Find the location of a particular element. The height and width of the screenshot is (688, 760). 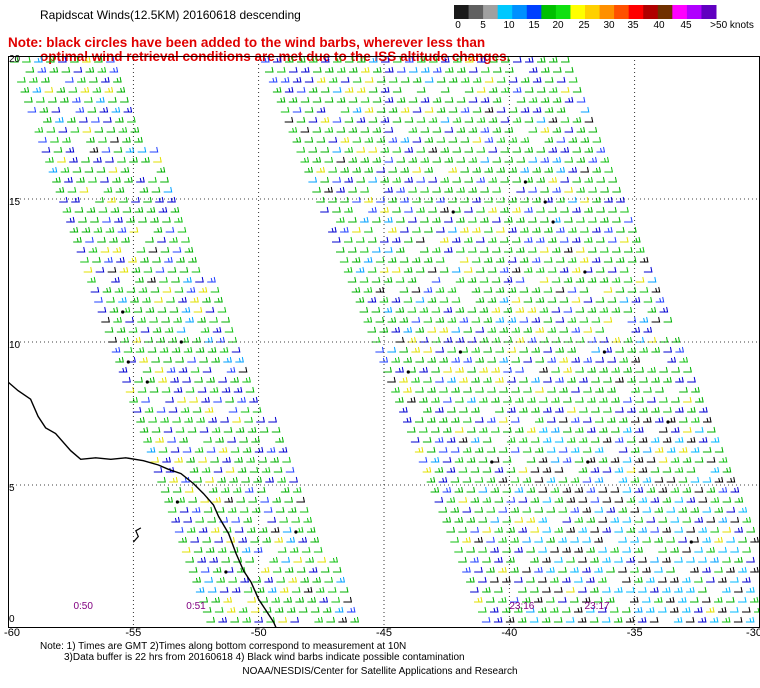

wind-speed-colorbar is located at coordinates (585, 12).